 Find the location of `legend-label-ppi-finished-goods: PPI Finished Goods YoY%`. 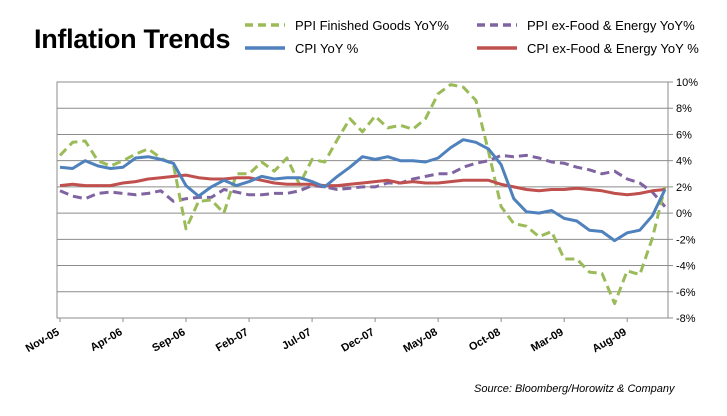

legend-label-ppi-finished-goods: PPI Finished Goods YoY% is located at coordinates (372, 25).